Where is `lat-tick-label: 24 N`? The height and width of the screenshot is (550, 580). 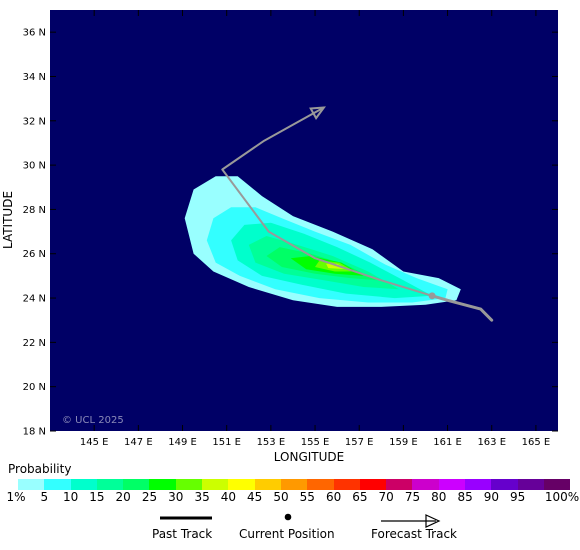 lat-tick-label: 24 N is located at coordinates (34, 299).